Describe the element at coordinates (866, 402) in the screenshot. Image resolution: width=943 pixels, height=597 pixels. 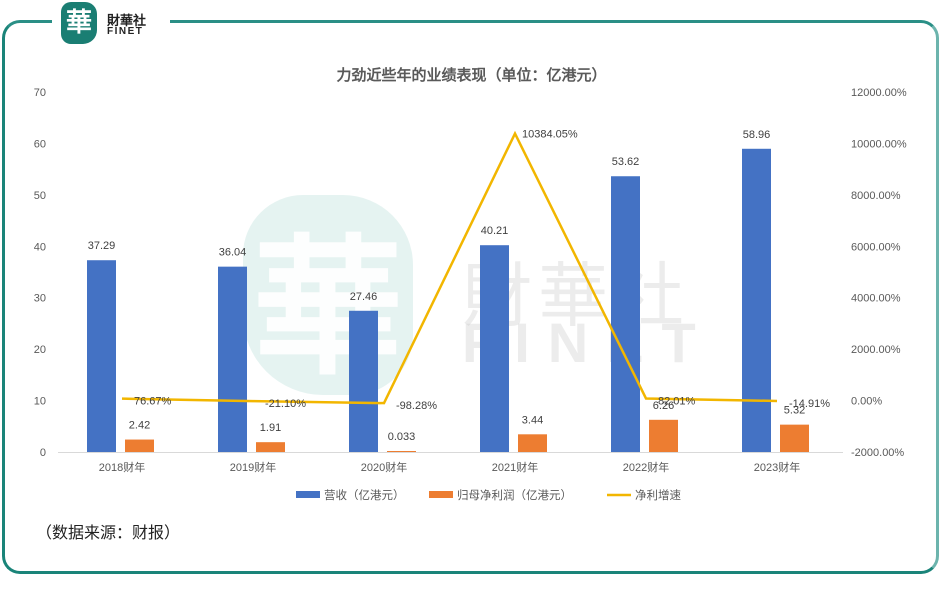
I see `right-axis-tick: 0.00%` at that location.